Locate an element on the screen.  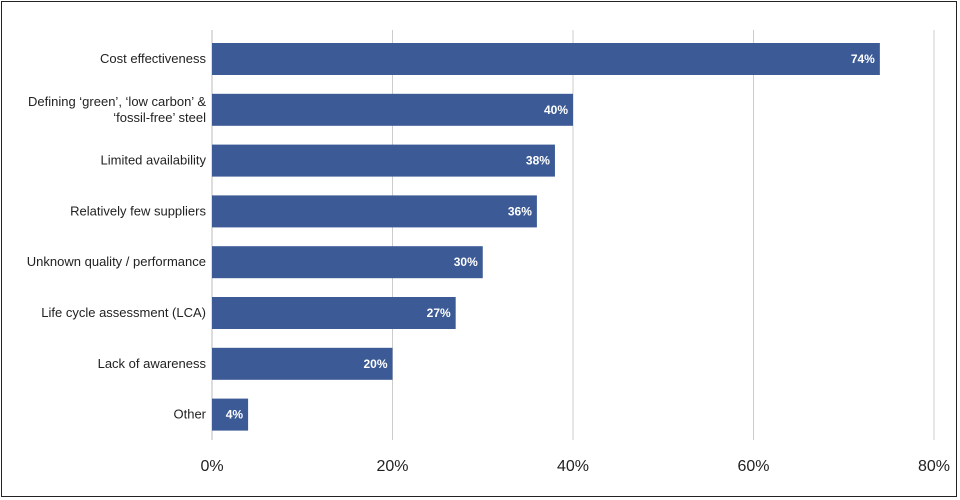
x-tick-label: 0% is located at coordinates (211, 466).